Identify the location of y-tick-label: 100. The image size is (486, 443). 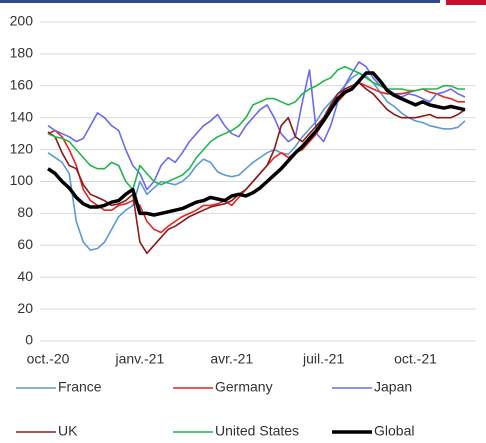
(22, 180).